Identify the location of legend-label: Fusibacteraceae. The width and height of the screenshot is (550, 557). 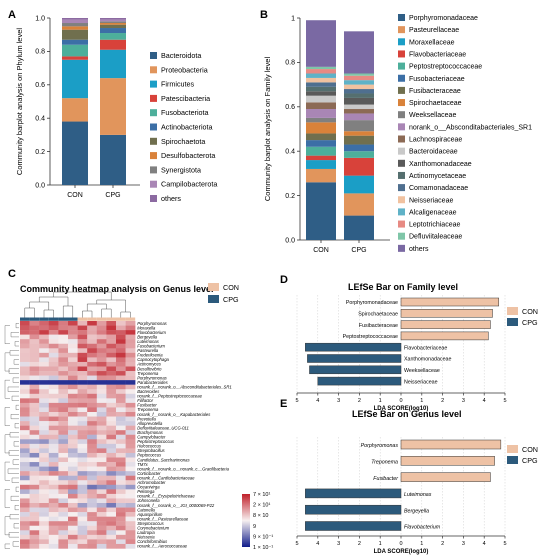
(435, 91).